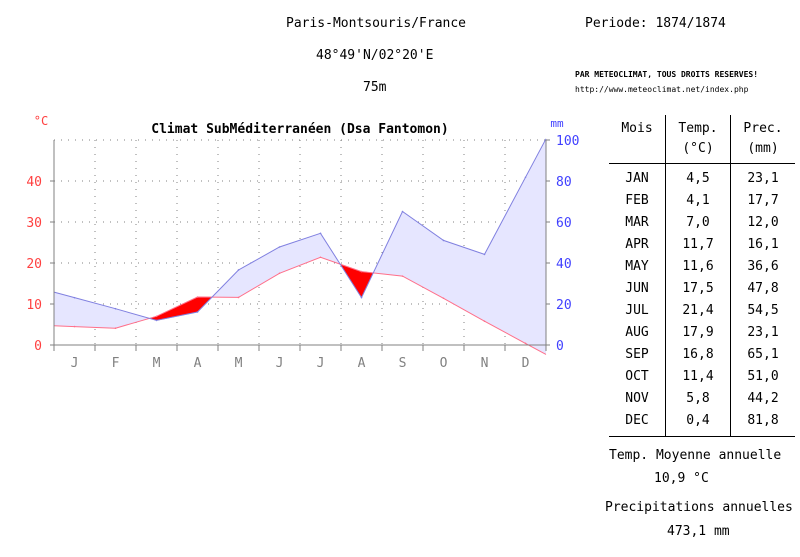  Describe the element at coordinates (637, 399) in the screenshot. I see `table-cell: NOV` at that location.